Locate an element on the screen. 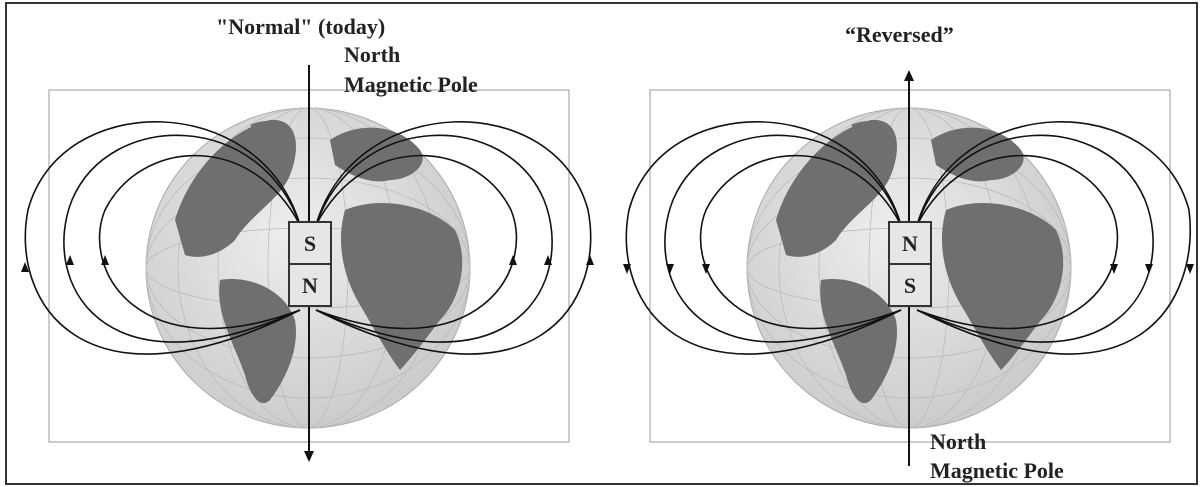 The image size is (1203, 487). left-axis-arrowhead is located at coordinates (309, 456).